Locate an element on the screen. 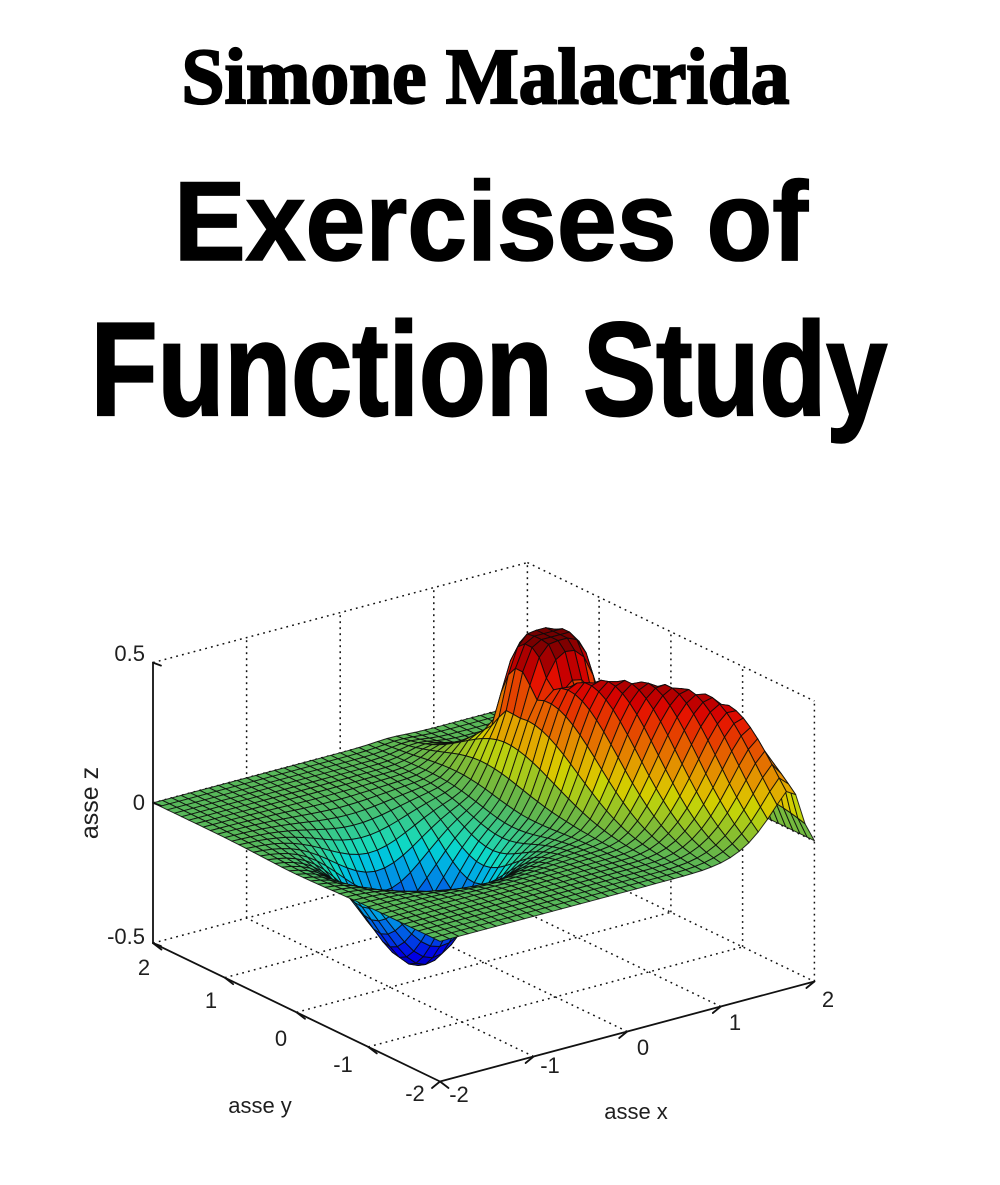 Image resolution: width=1000 pixels, height=1185 pixels. svg-text: asse y is located at coordinates (260, 1105).